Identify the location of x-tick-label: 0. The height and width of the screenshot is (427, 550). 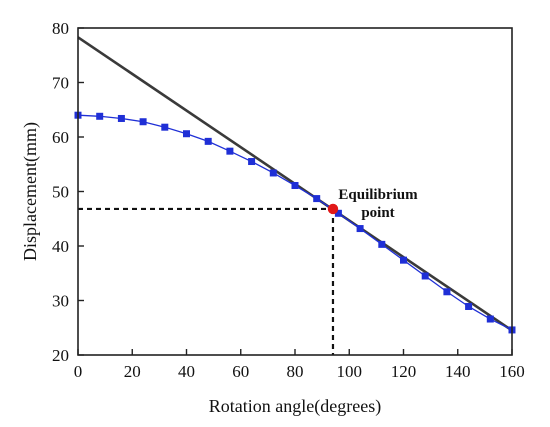
(78, 371).